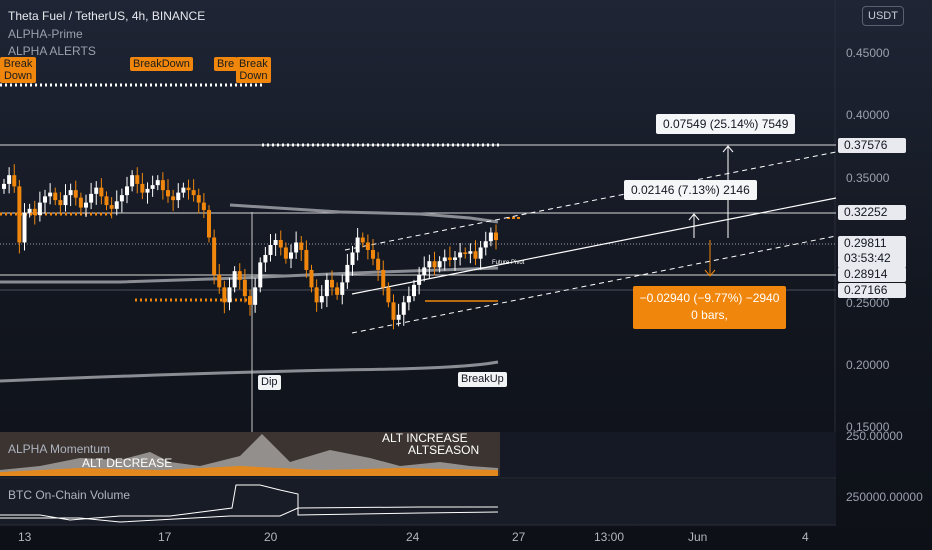  I want to click on price-tick-0.40: 0.40000, so click(868, 115).